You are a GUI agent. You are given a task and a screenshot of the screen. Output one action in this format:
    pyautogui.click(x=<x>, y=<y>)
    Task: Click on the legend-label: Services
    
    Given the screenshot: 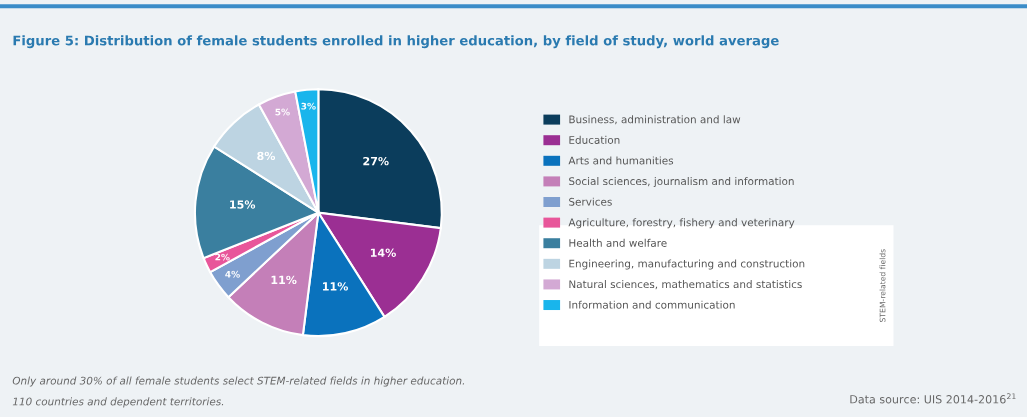 What is the action you would take?
    pyautogui.click(x=590, y=201)
    